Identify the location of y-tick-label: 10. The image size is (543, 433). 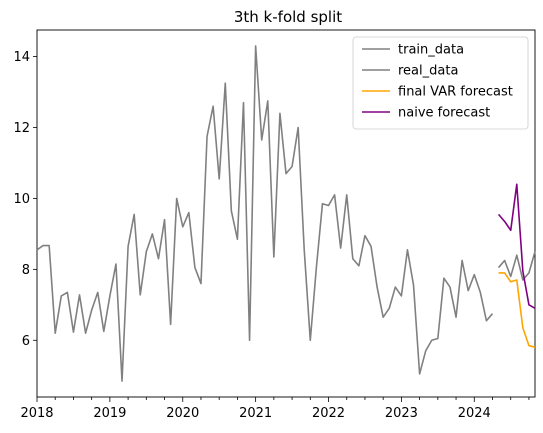
(21, 199).